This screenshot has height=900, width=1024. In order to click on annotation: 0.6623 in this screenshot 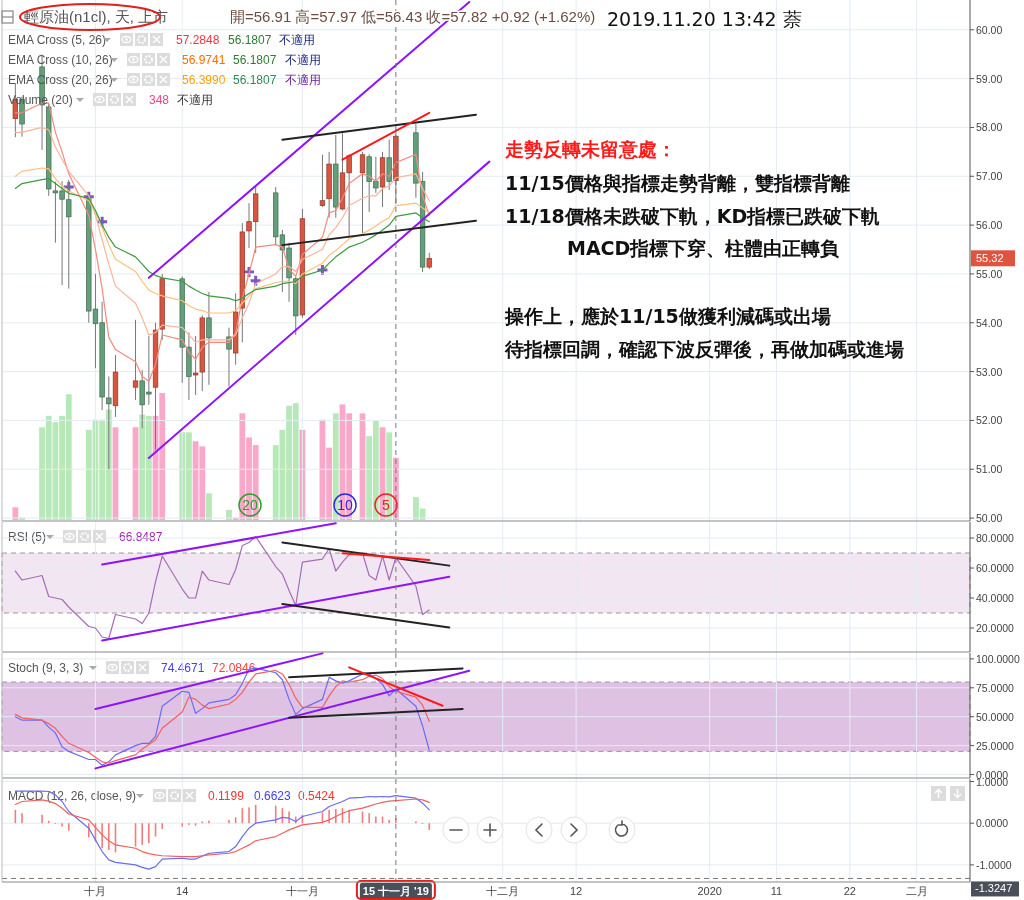, I will do `click(273, 796)`.